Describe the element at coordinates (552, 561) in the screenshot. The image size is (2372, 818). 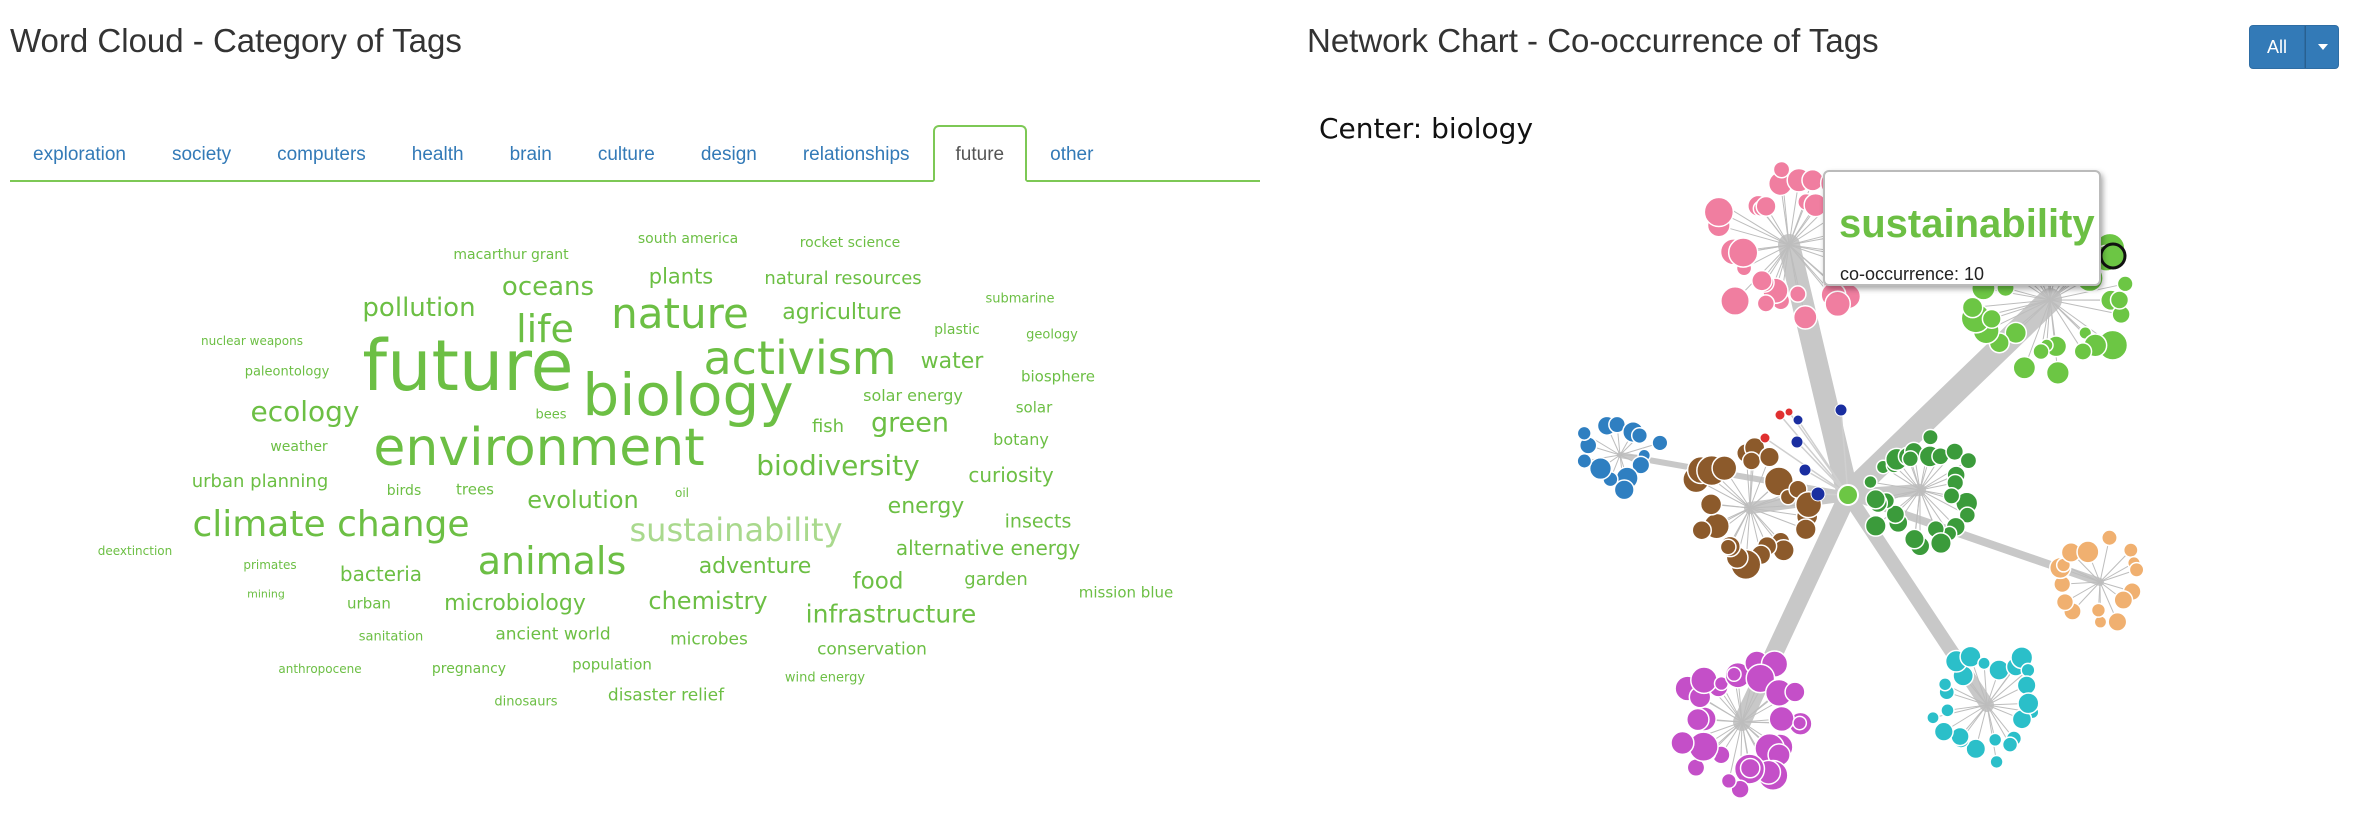
I see `word-animals: animals` at that location.